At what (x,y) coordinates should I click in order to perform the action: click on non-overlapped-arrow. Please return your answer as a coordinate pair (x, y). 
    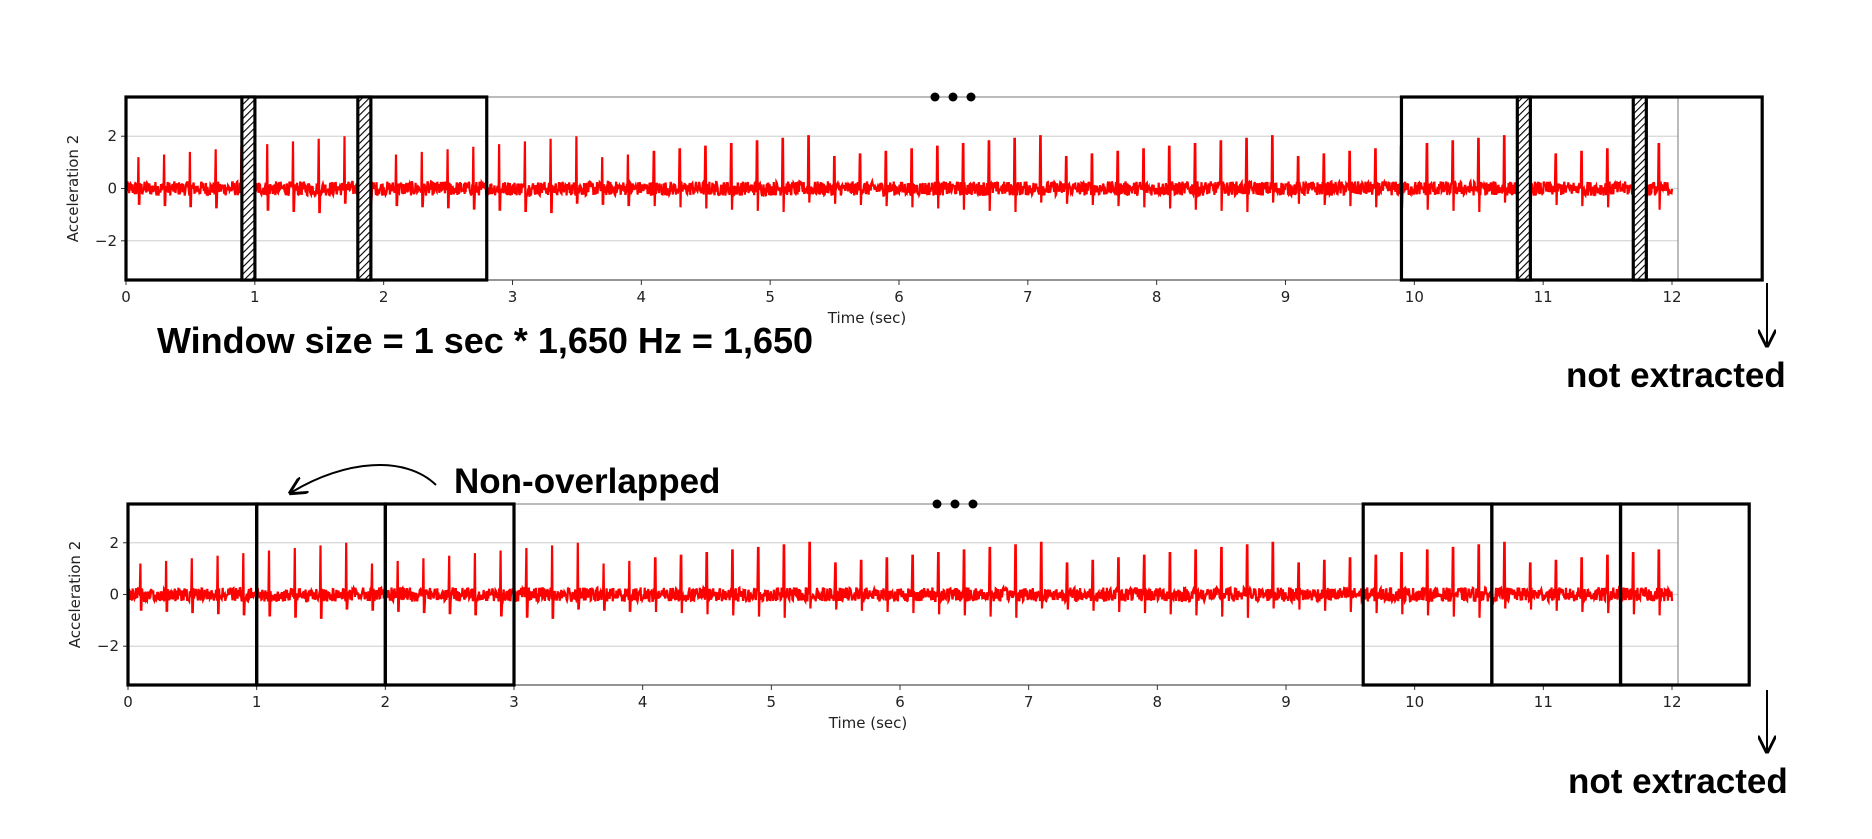
    Looking at the image, I should click on (364, 478).